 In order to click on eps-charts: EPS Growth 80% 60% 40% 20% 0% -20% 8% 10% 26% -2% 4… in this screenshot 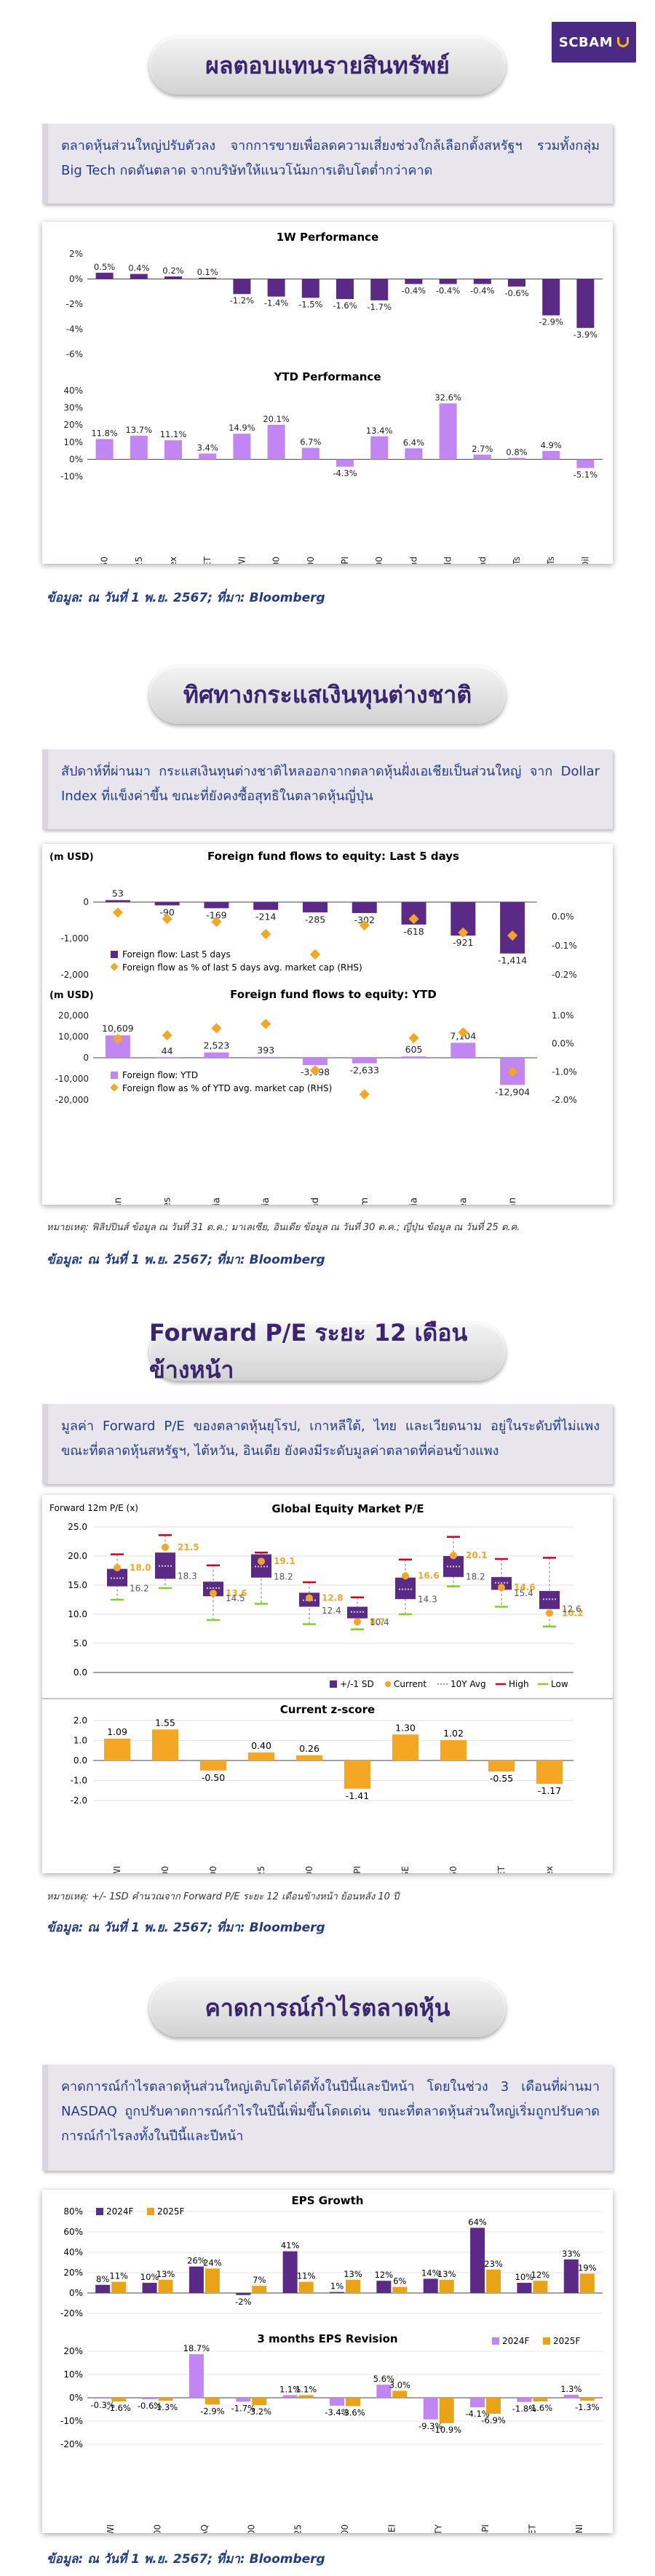, I will do `click(331, 2363)`.